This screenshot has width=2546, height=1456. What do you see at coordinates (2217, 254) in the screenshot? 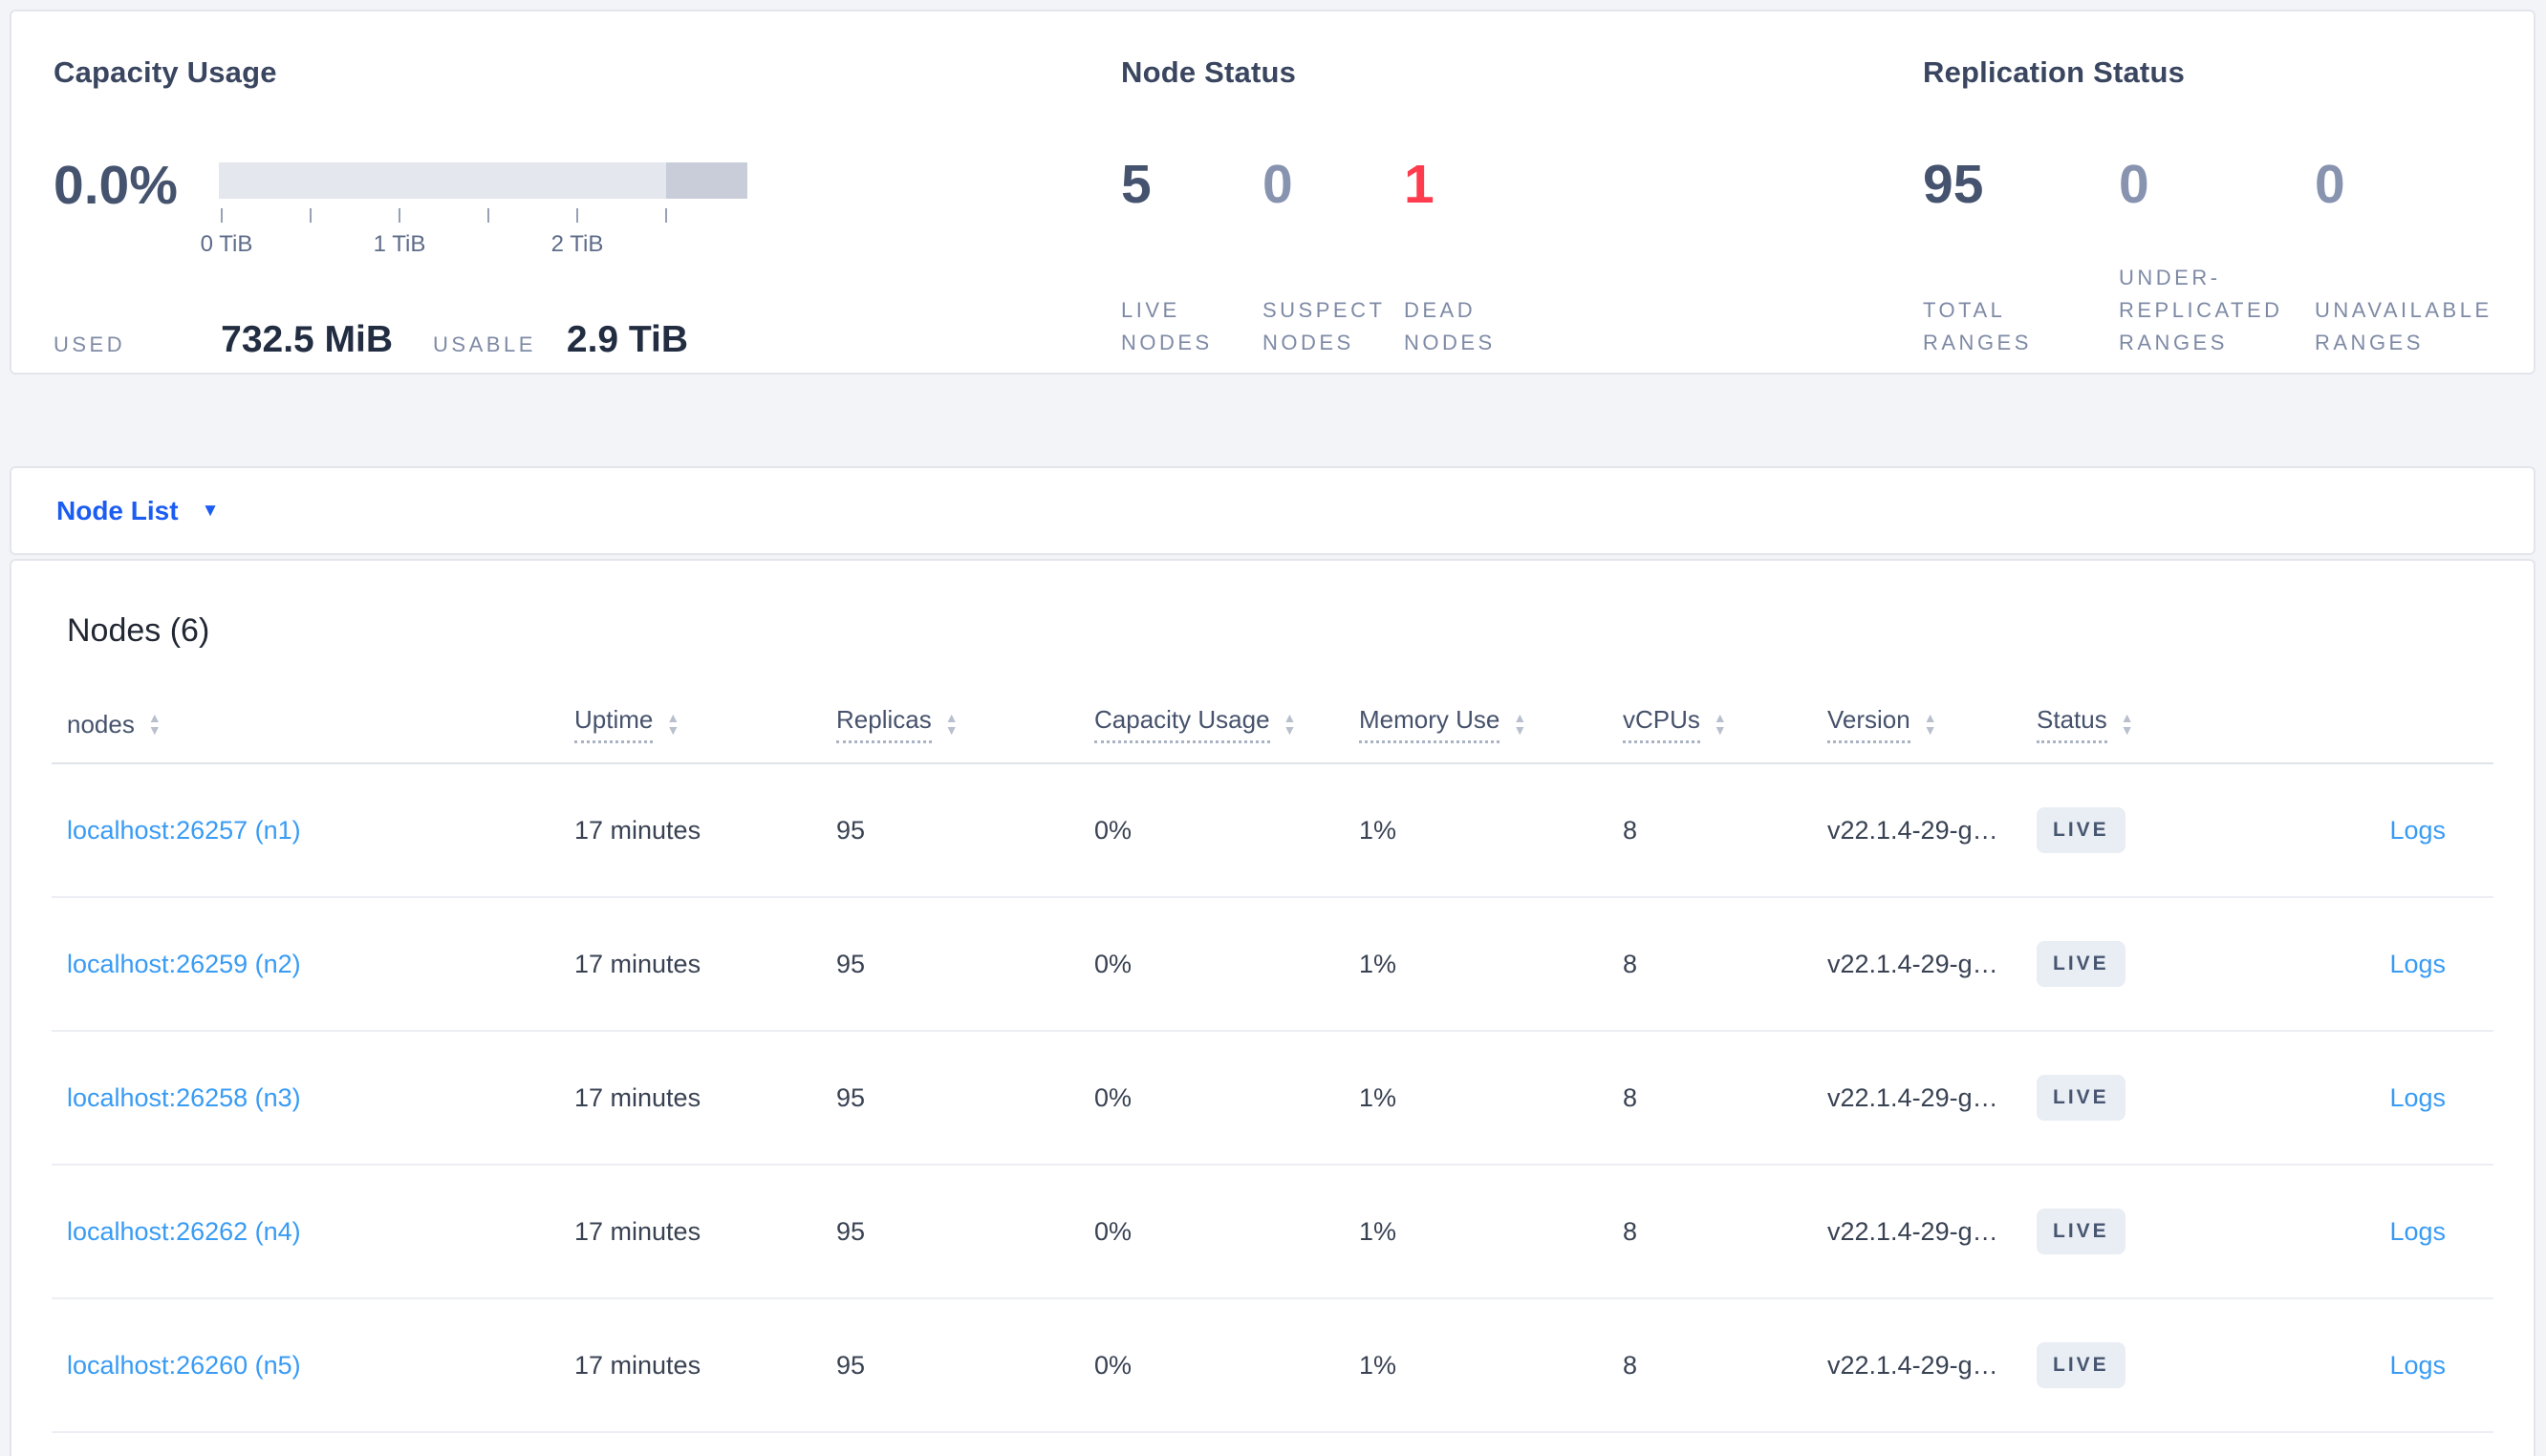
I see `under-replicated-ranges-stat: 0 UNDER- REPLICATED RANGES` at bounding box center [2217, 254].